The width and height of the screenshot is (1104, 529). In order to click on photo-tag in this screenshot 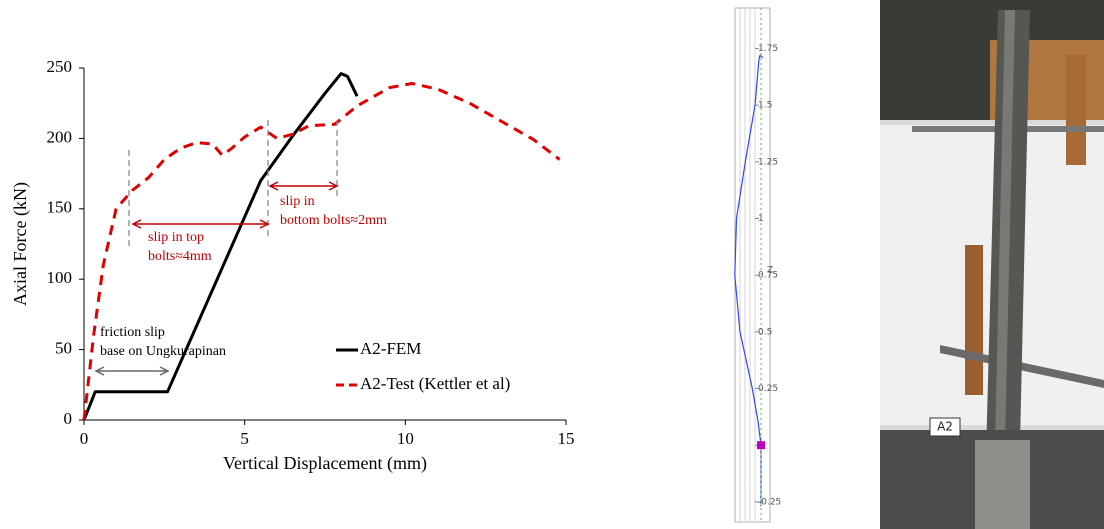, I will do `click(945, 427)`.